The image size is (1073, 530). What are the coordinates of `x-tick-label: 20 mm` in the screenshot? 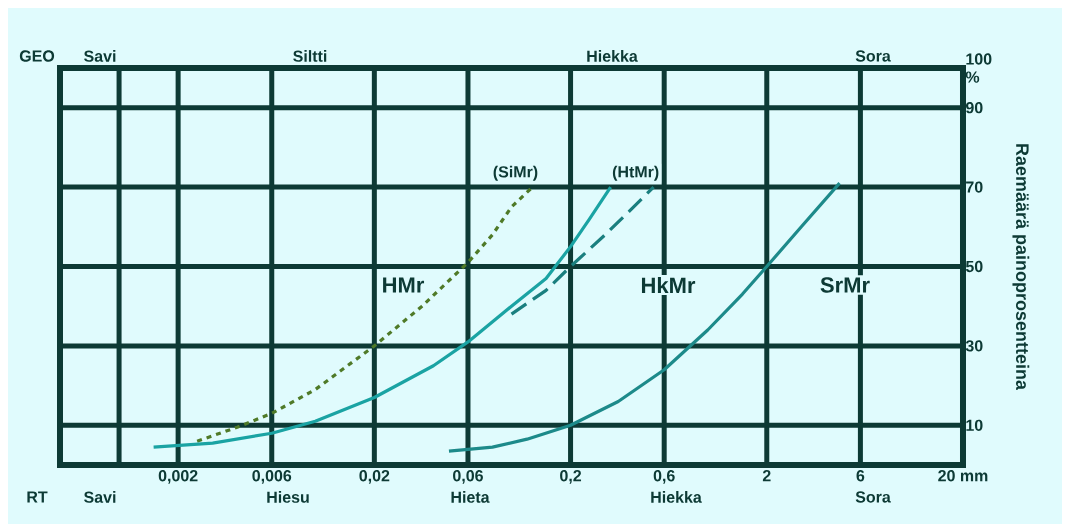 It's located at (963, 476).